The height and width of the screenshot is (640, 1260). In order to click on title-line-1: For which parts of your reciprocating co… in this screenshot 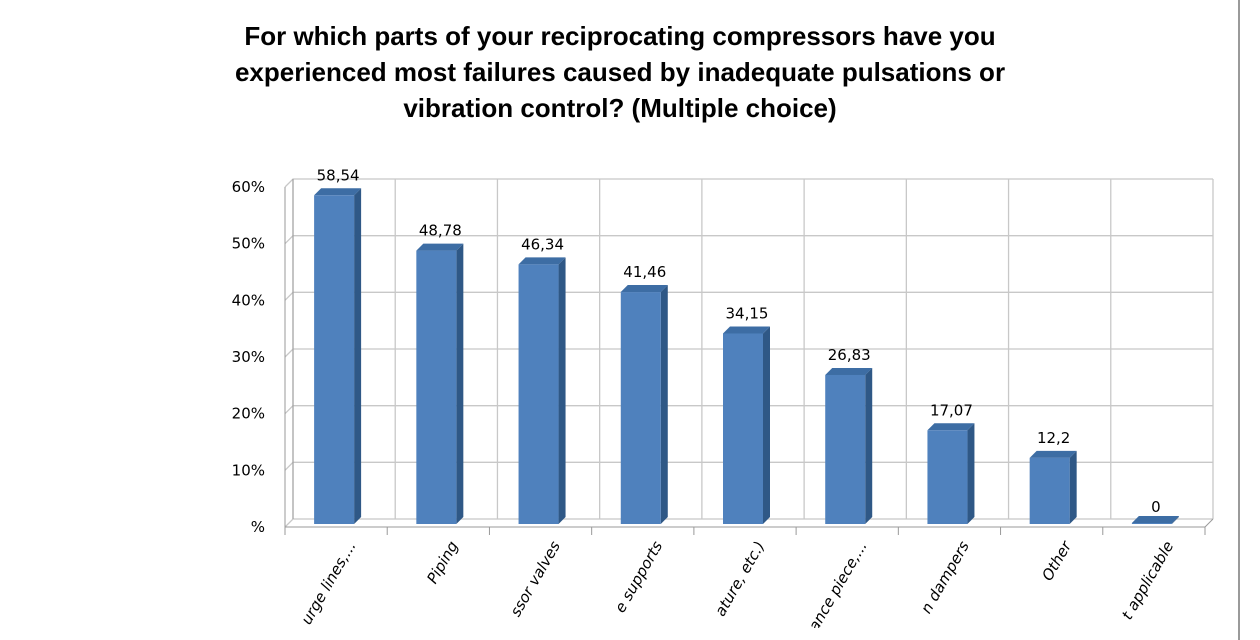, I will do `click(620, 36)`.